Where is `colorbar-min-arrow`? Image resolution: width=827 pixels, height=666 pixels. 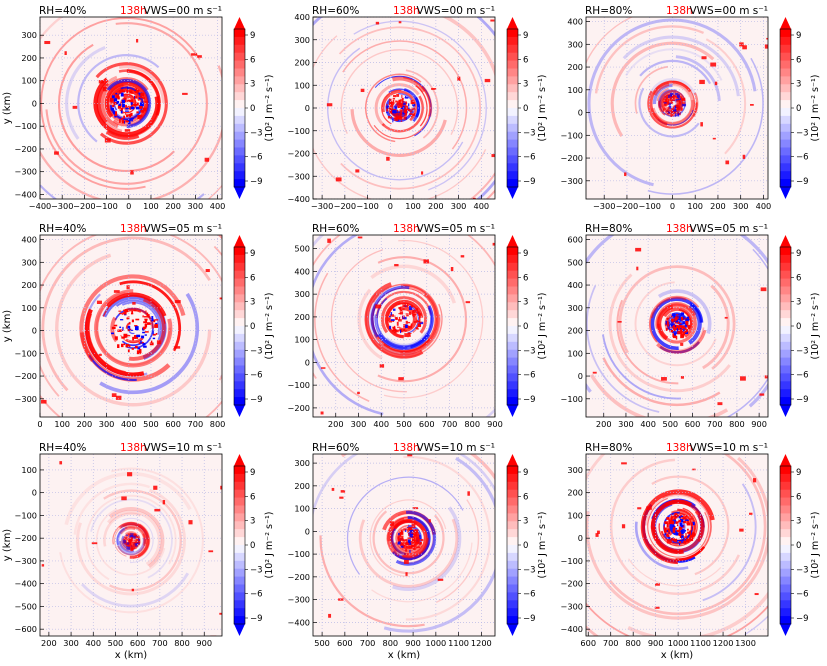
colorbar-min-arrow is located at coordinates (512, 630).